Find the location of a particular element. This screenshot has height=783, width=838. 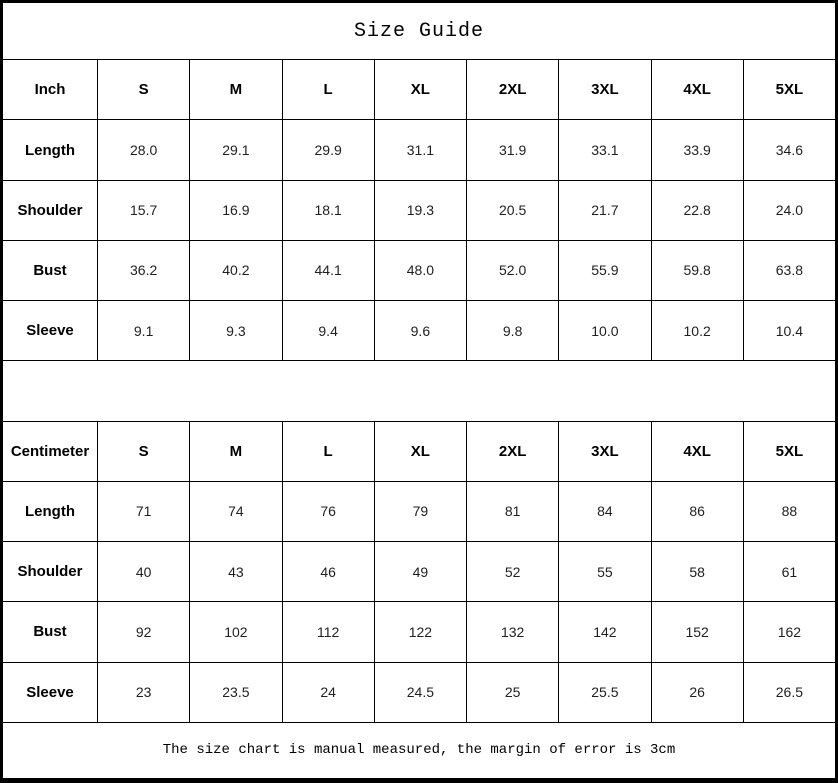

value-cell: 142 is located at coordinates (605, 632).